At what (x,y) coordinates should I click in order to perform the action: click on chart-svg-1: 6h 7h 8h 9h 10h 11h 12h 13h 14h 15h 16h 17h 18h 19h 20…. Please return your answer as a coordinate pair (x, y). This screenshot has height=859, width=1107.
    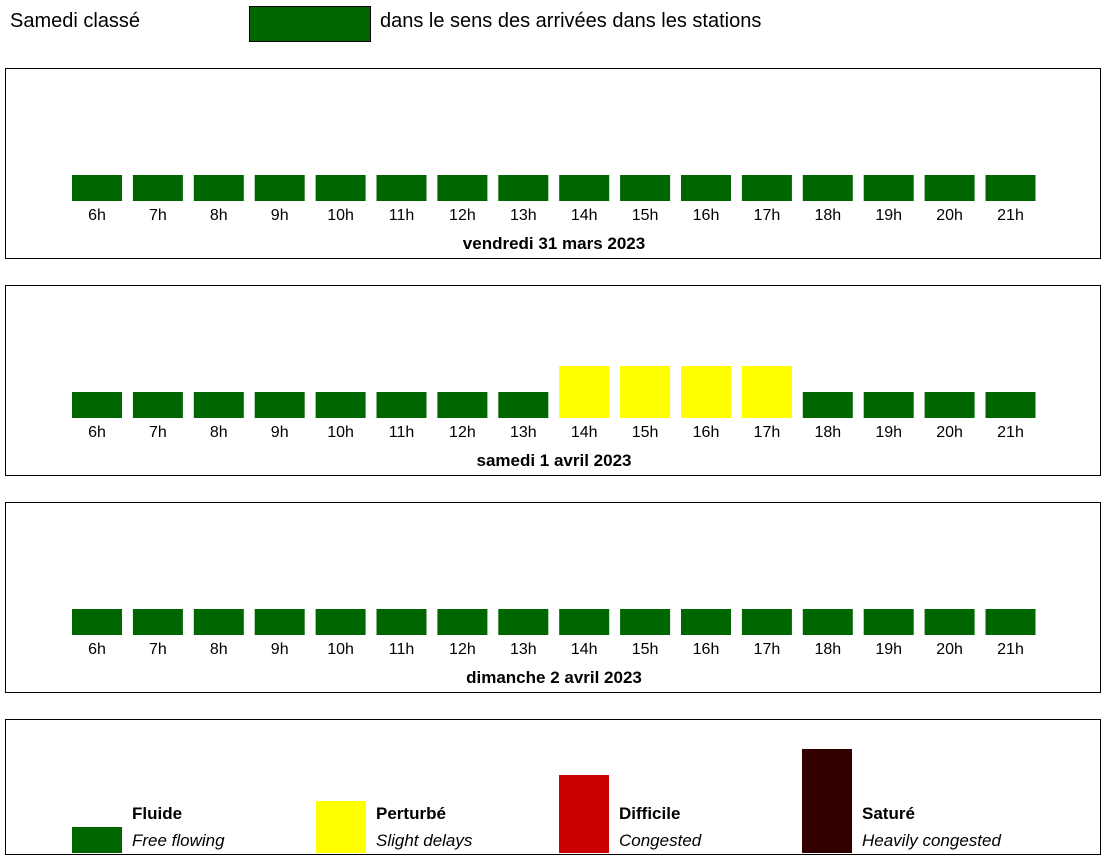
    Looking at the image, I should click on (554, 214).